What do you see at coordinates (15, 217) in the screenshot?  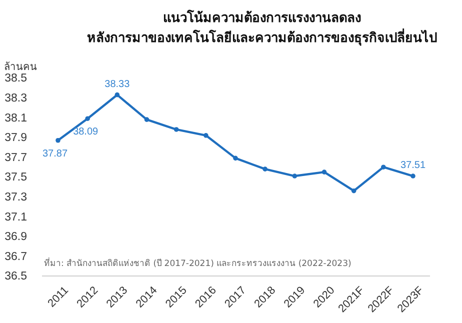 I see `y-tick-label: 37.1` at bounding box center [15, 217].